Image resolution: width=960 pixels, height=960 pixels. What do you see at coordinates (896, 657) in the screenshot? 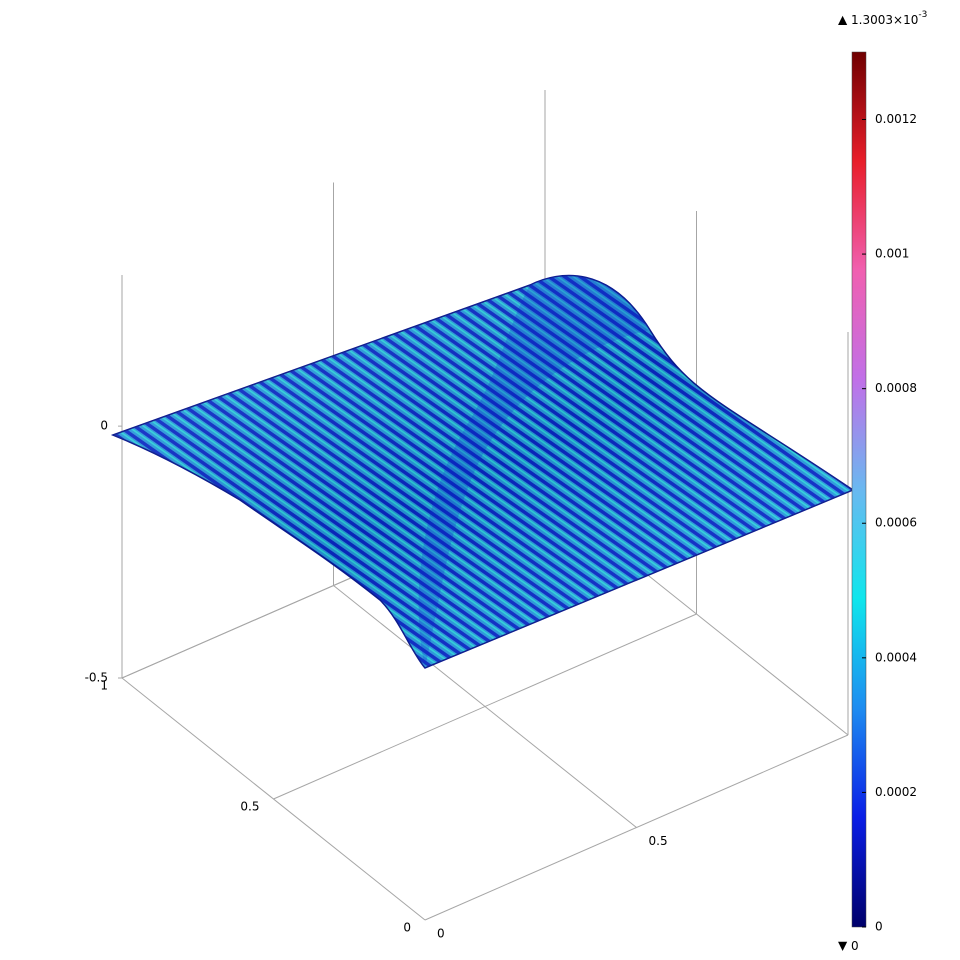
I see `colorbar-tick-label: 0.0004` at bounding box center [896, 657].